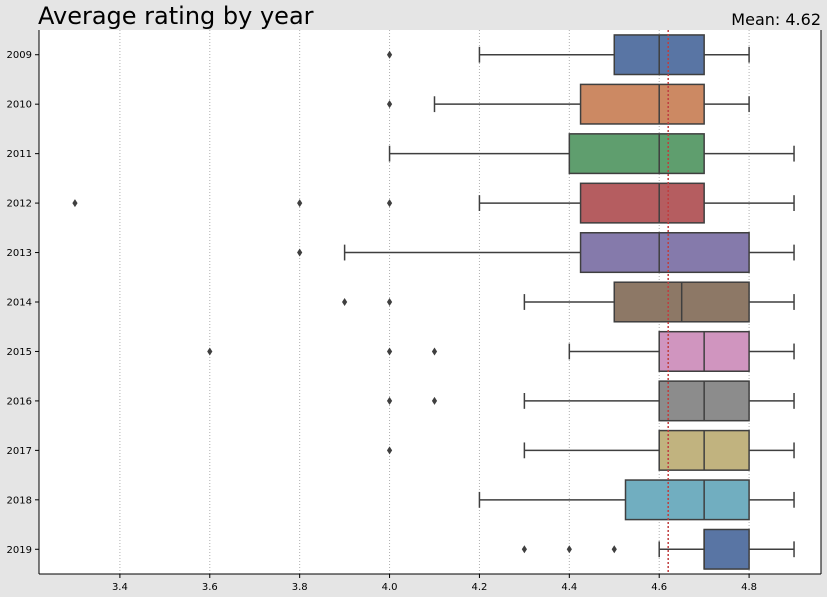 This screenshot has width=827, height=597. I want to click on y-tick-label: 2009, so click(19, 55).